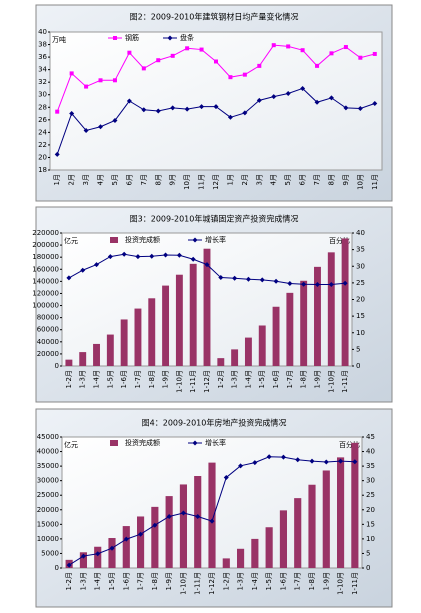  I want to click on y-tick-label: 140000, so click(45, 281).